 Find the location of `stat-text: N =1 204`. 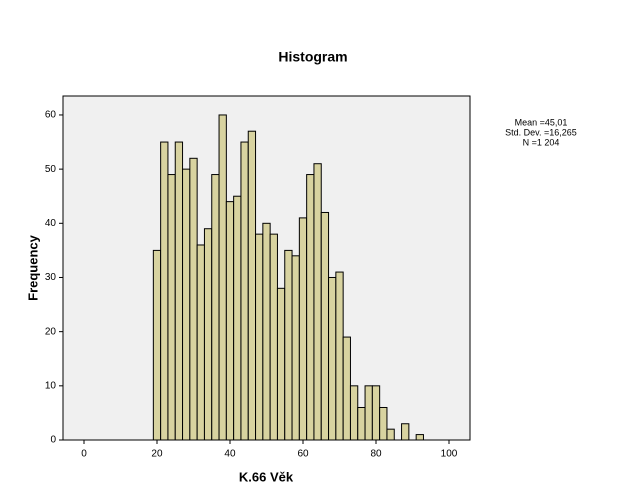

stat-text: N =1 204 is located at coordinates (541, 142).